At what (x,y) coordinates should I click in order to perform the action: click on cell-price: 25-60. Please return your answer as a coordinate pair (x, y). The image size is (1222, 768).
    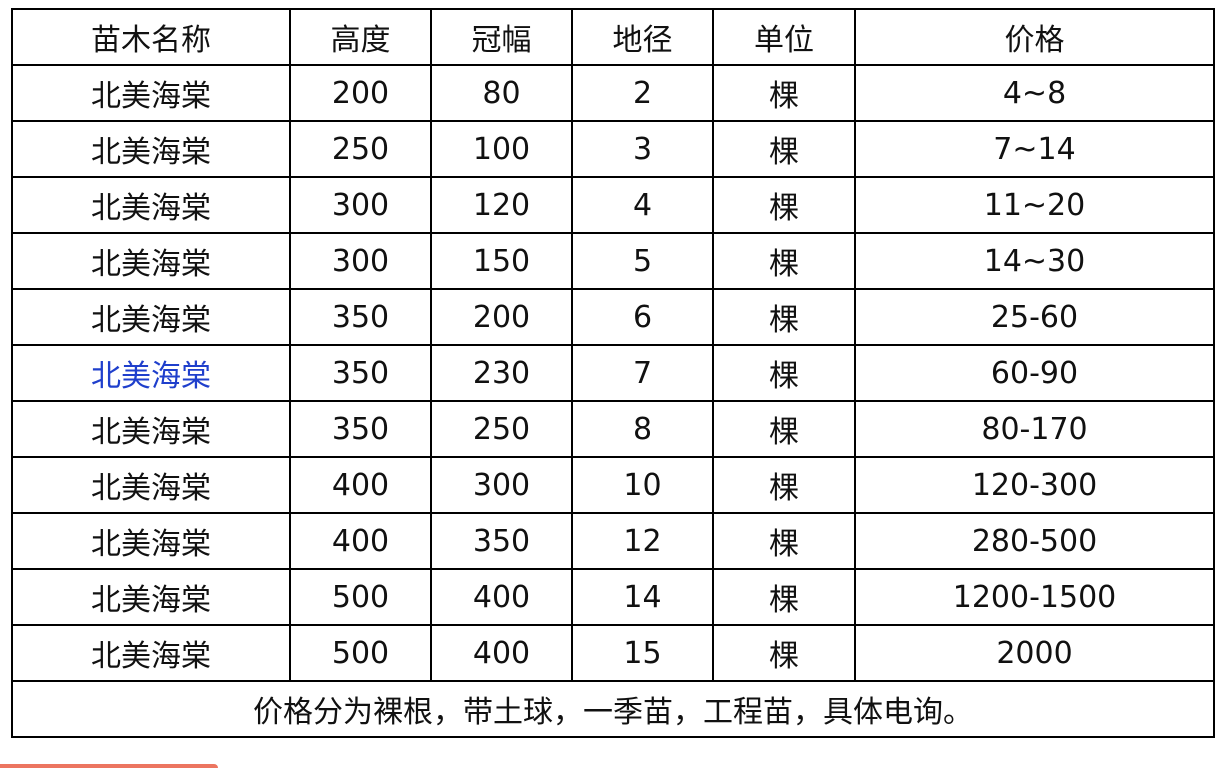
    Looking at the image, I should click on (1034, 317).